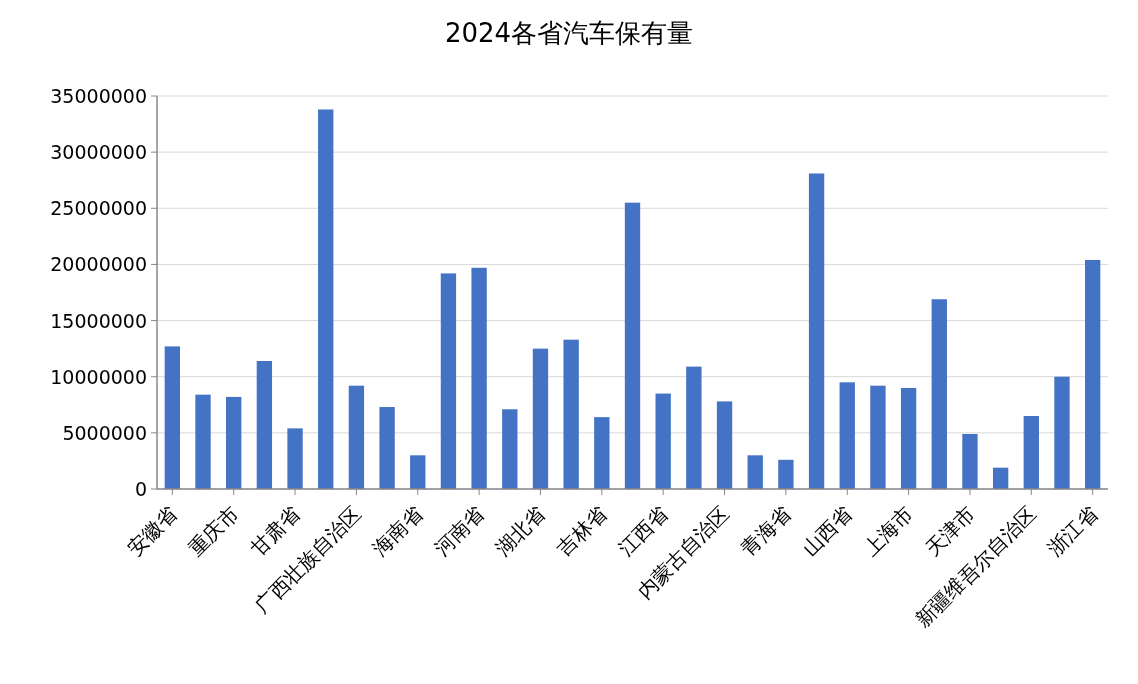 Image resolution: width=1138 pixels, height=684 pixels. Describe the element at coordinates (98, 208) in the screenshot. I see `y-tick-label: 25000000` at that location.